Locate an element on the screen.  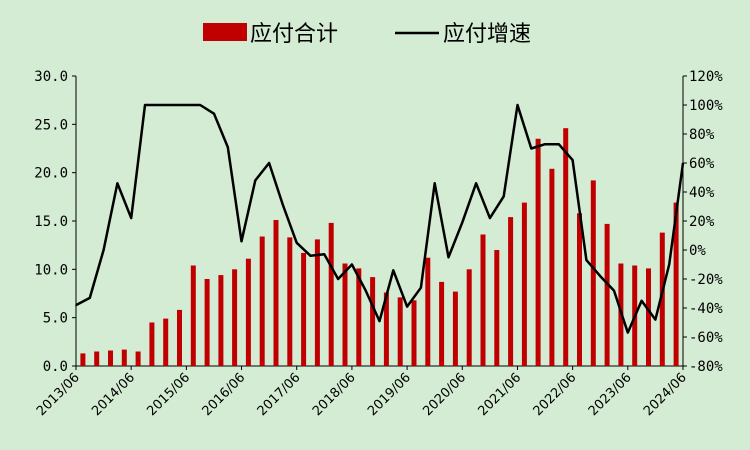
left-tick-label: 5.0 is located at coordinates (55, 319).